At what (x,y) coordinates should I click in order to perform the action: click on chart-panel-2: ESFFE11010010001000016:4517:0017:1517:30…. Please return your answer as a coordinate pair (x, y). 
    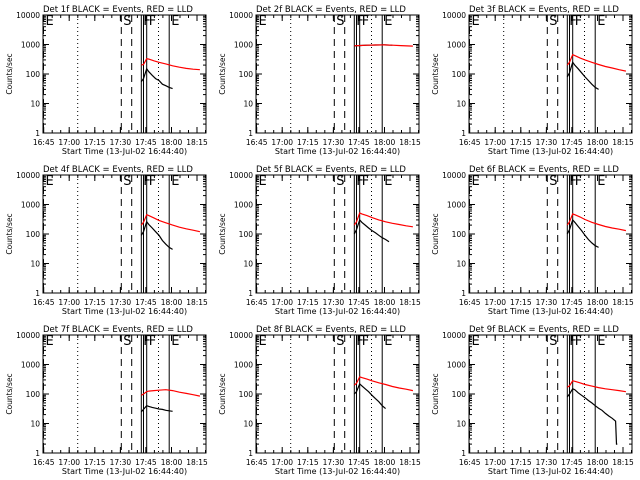
    Looking at the image, I should click on (319, 80).